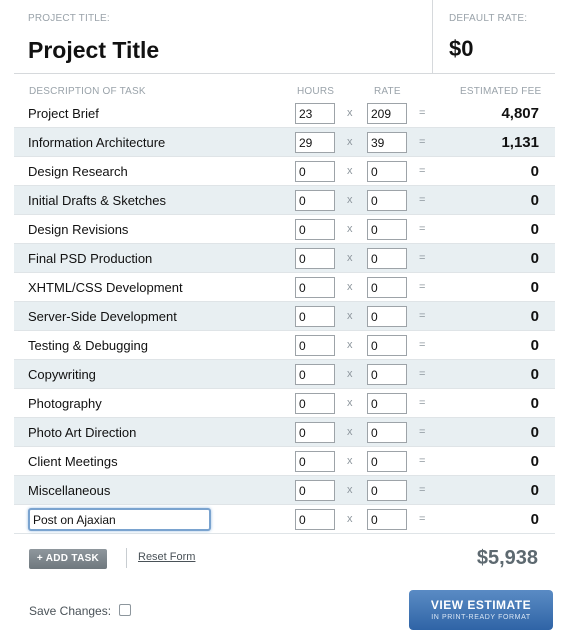 Image resolution: width=567 pixels, height=642 pixels. Describe the element at coordinates (119, 519) in the screenshot. I see `new-task-name-input` at that location.